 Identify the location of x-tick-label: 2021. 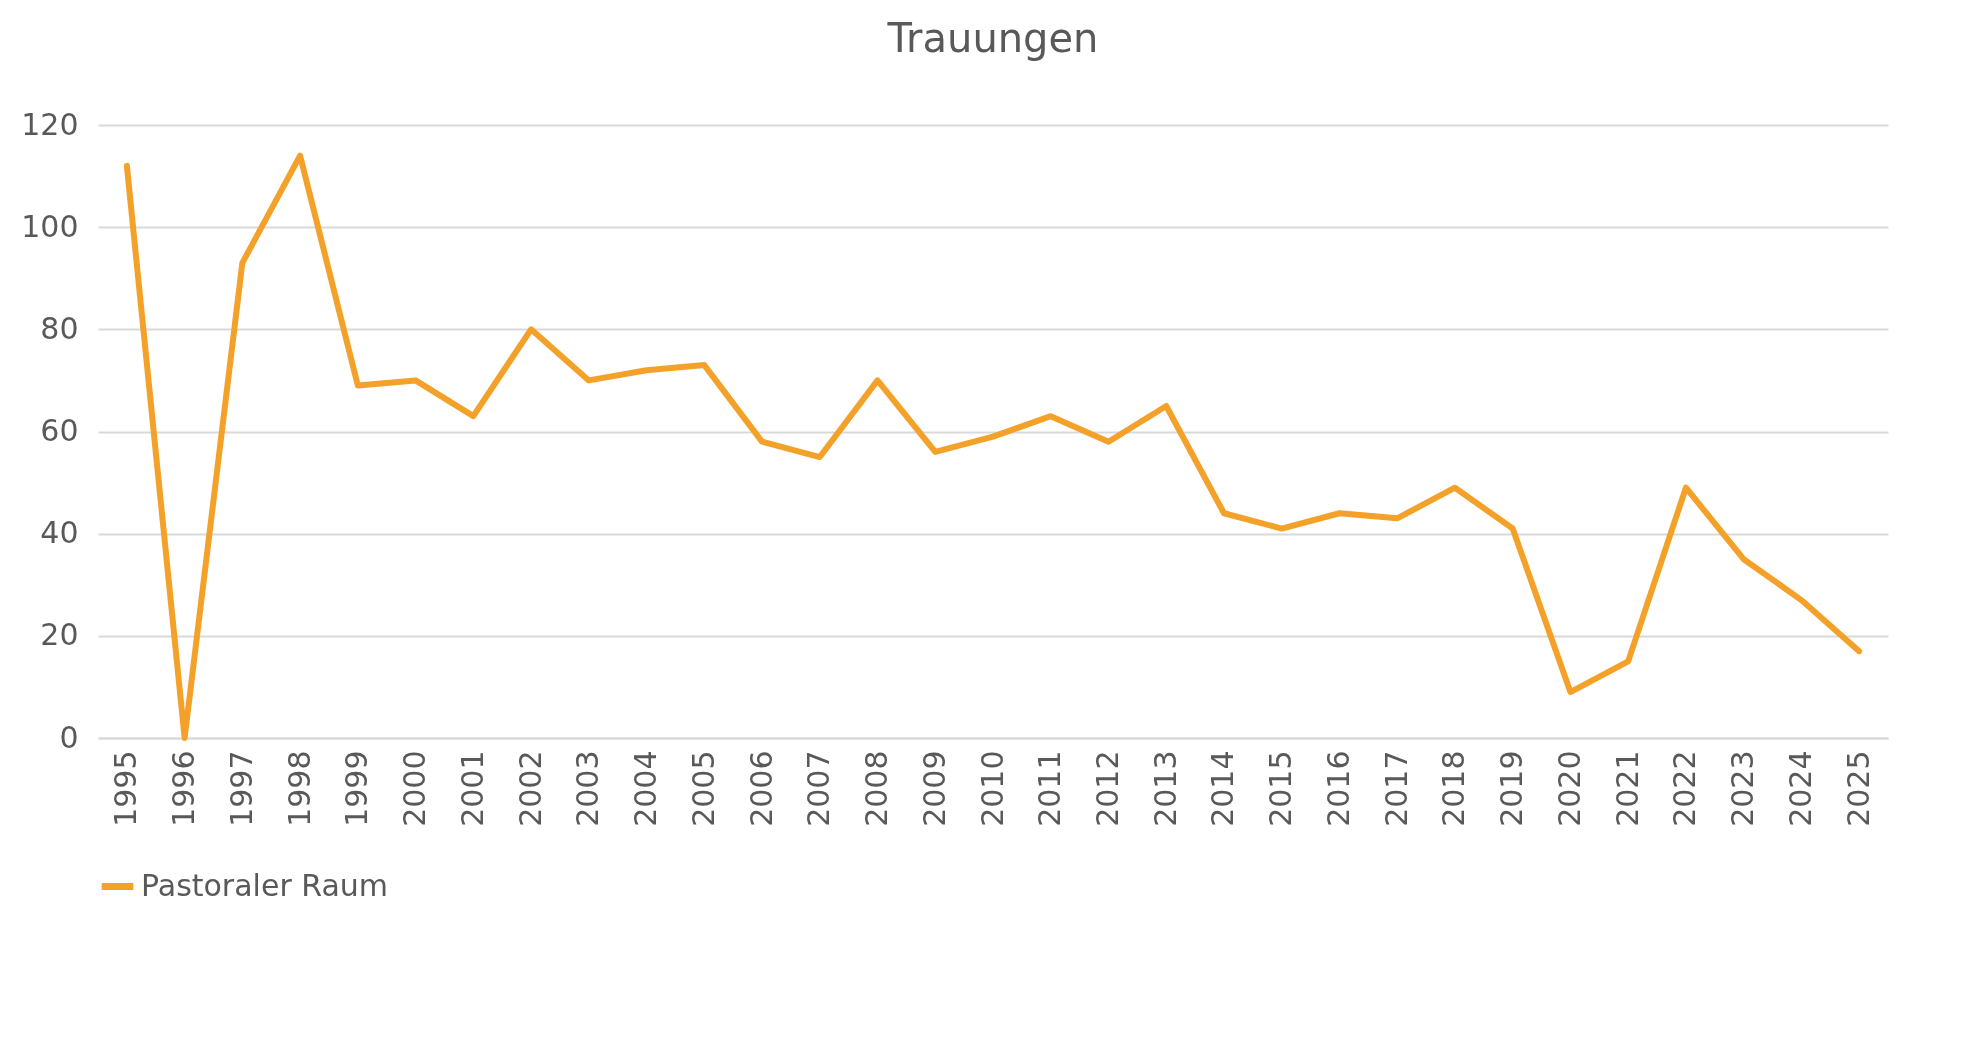
(1627, 788).